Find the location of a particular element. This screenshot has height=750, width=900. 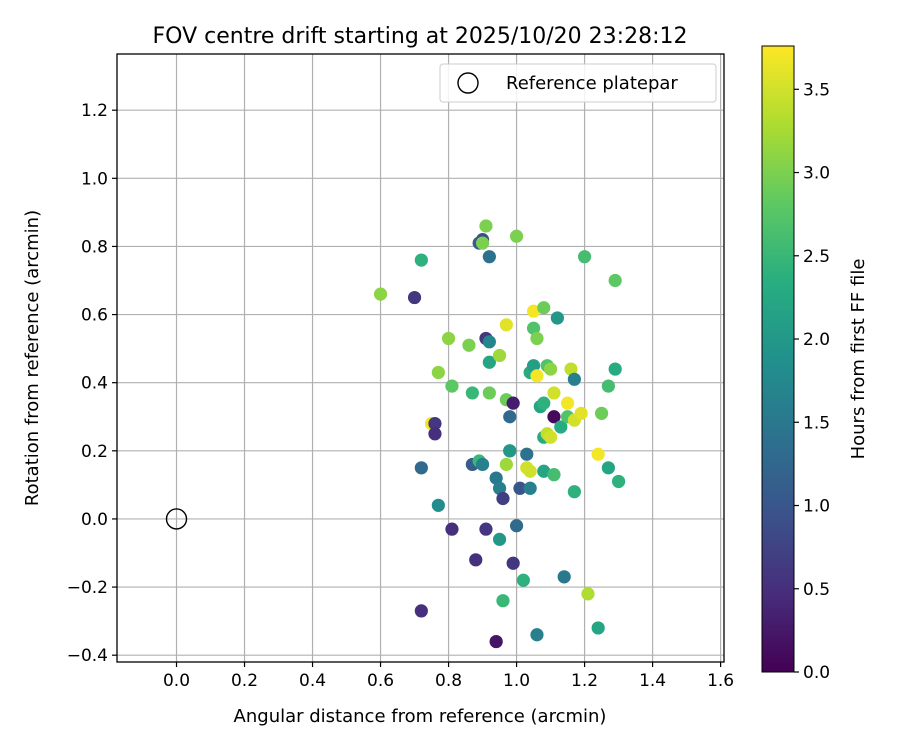

x-tick-label: 1.4 is located at coordinates (652, 681).